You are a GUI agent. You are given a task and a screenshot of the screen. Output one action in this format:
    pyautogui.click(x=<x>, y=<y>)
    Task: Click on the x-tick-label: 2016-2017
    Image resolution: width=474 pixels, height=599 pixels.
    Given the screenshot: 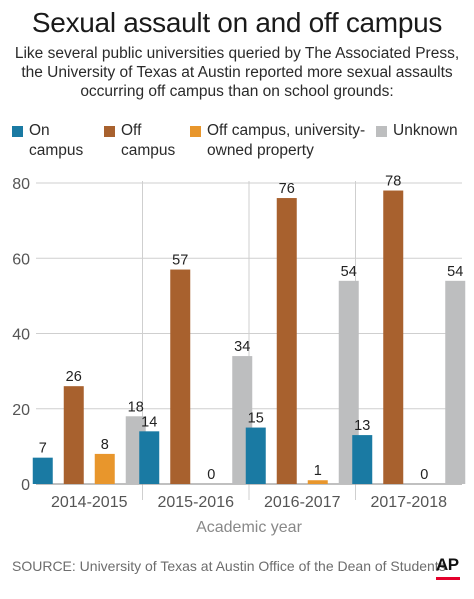 What is the action you would take?
    pyautogui.click(x=302, y=502)
    